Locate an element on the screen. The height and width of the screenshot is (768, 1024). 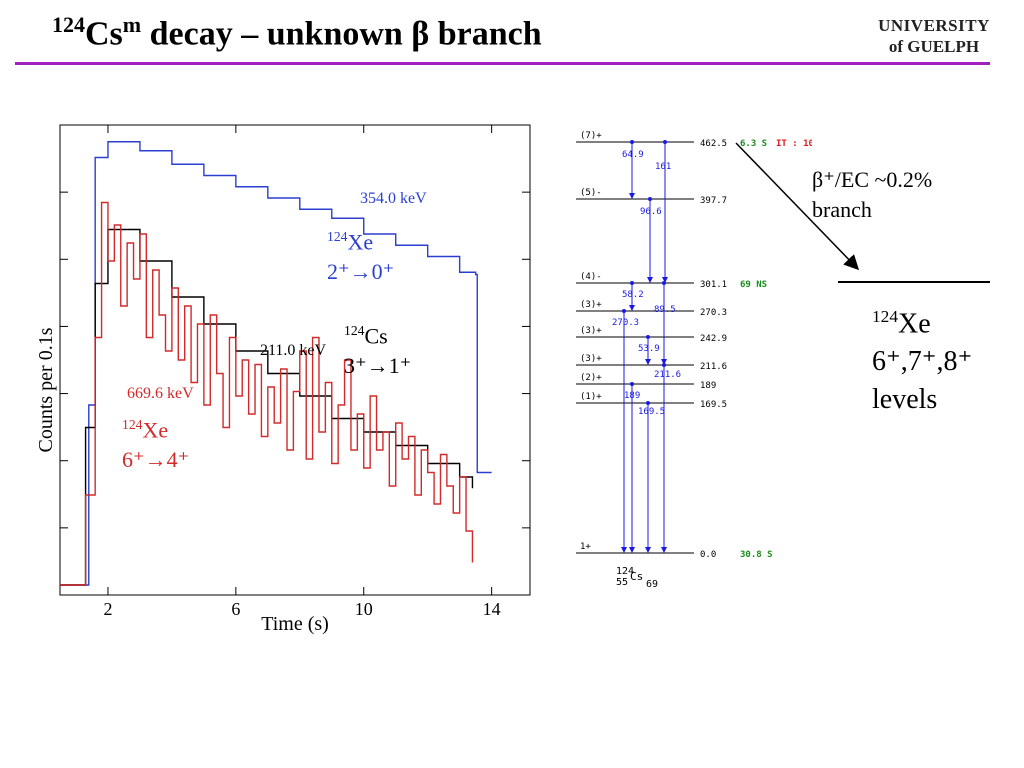
title-rule is located at coordinates (502, 63).